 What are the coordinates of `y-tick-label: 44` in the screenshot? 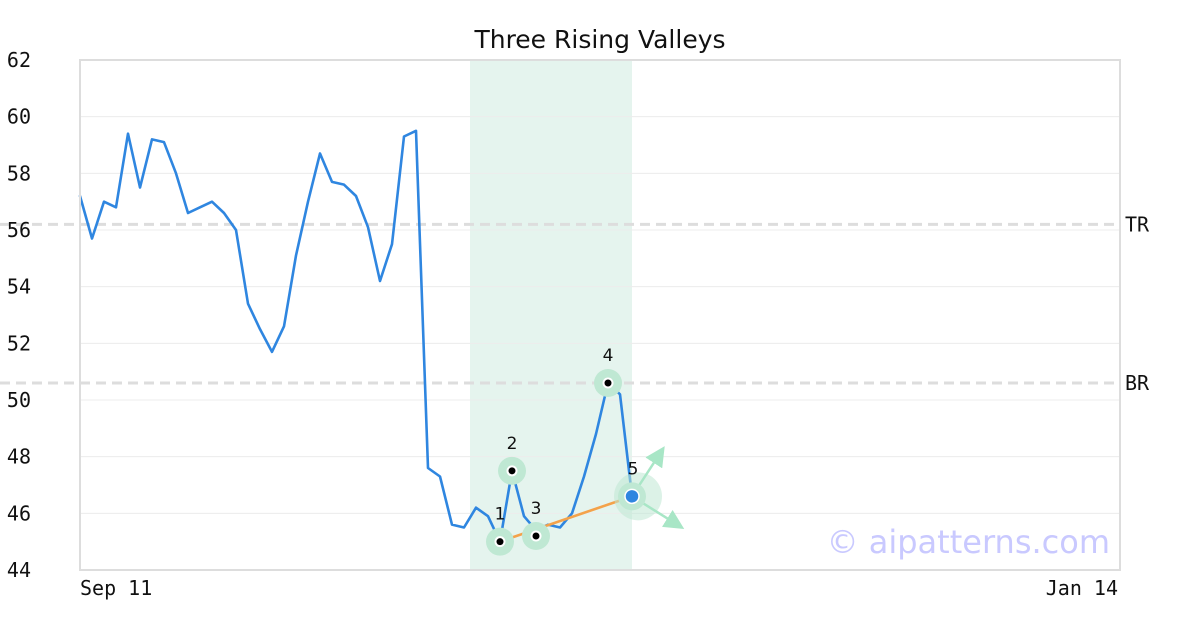 It's located at (19, 570).